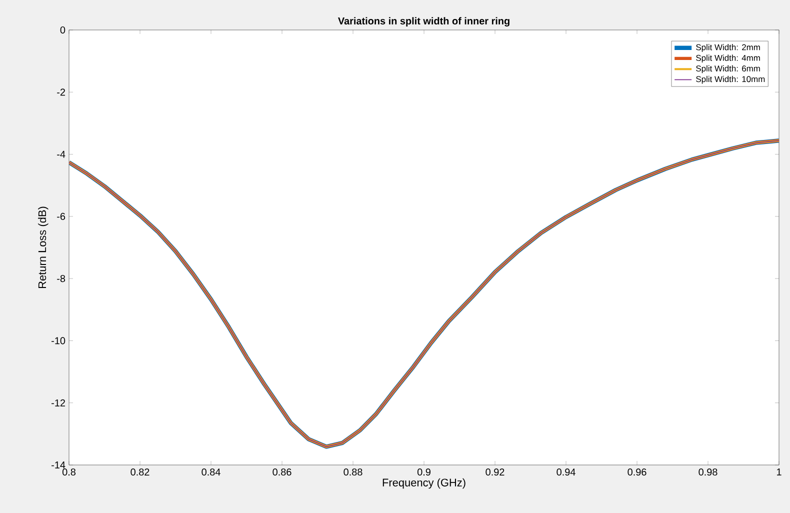 This screenshot has width=790, height=513. Describe the element at coordinates (282, 472) in the screenshot. I see `x-tick-label: 0.86` at that location.